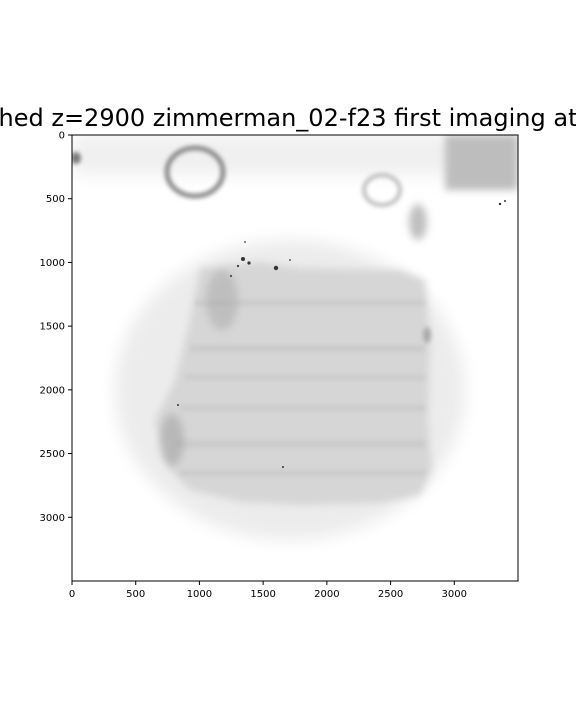 The height and width of the screenshot is (720, 576). I want to click on x-tick-label: 500, so click(135, 594).